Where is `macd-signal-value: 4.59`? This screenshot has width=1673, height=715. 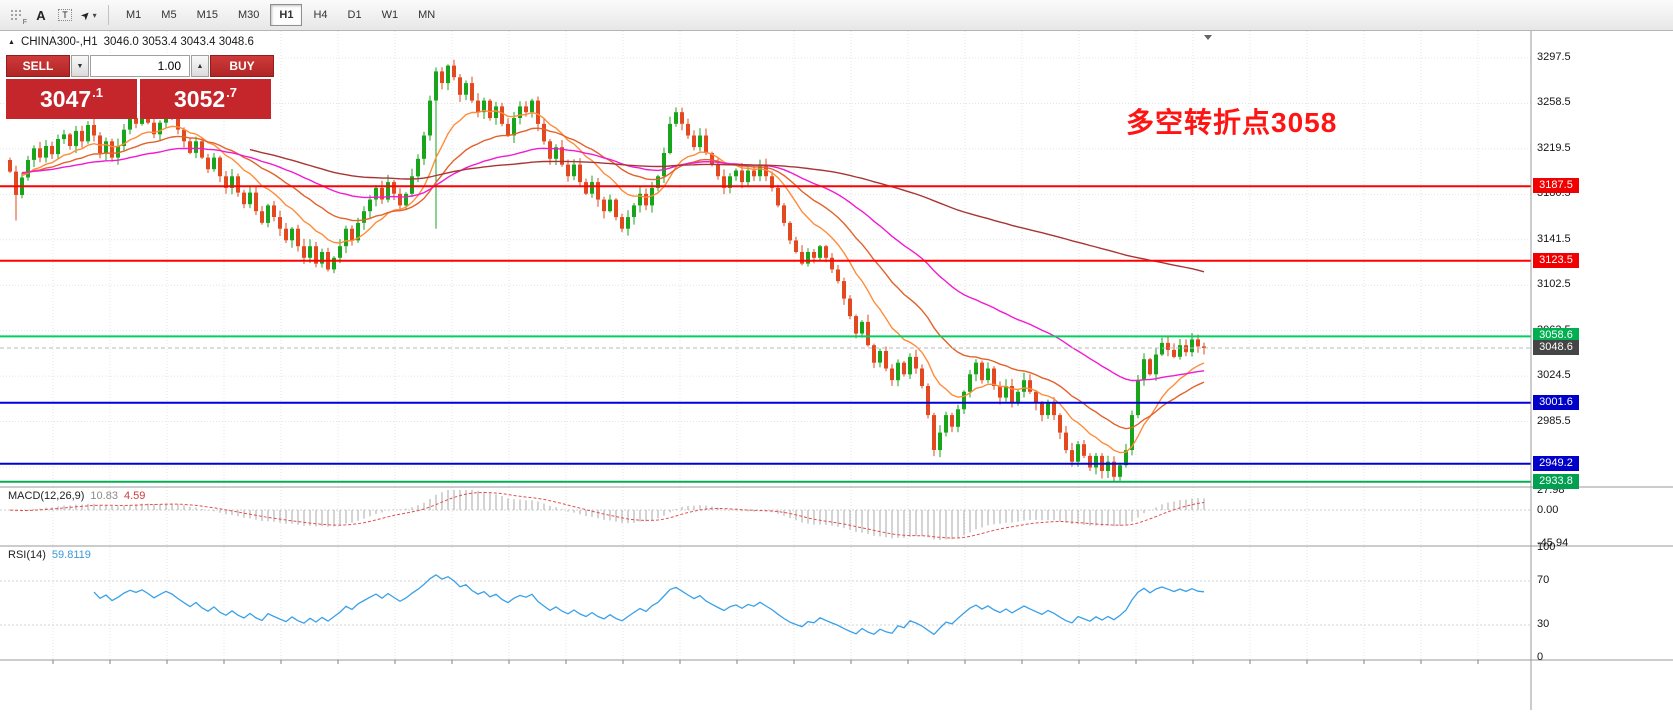 macd-signal-value: 4.59 is located at coordinates (134, 496).